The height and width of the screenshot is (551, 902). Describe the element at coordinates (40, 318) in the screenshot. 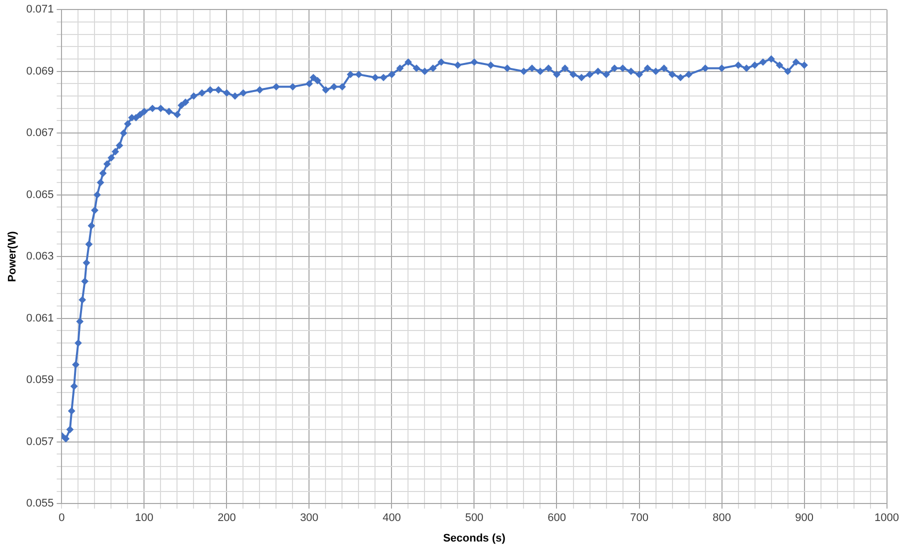

I see `y-tick-label: 0.061` at that location.